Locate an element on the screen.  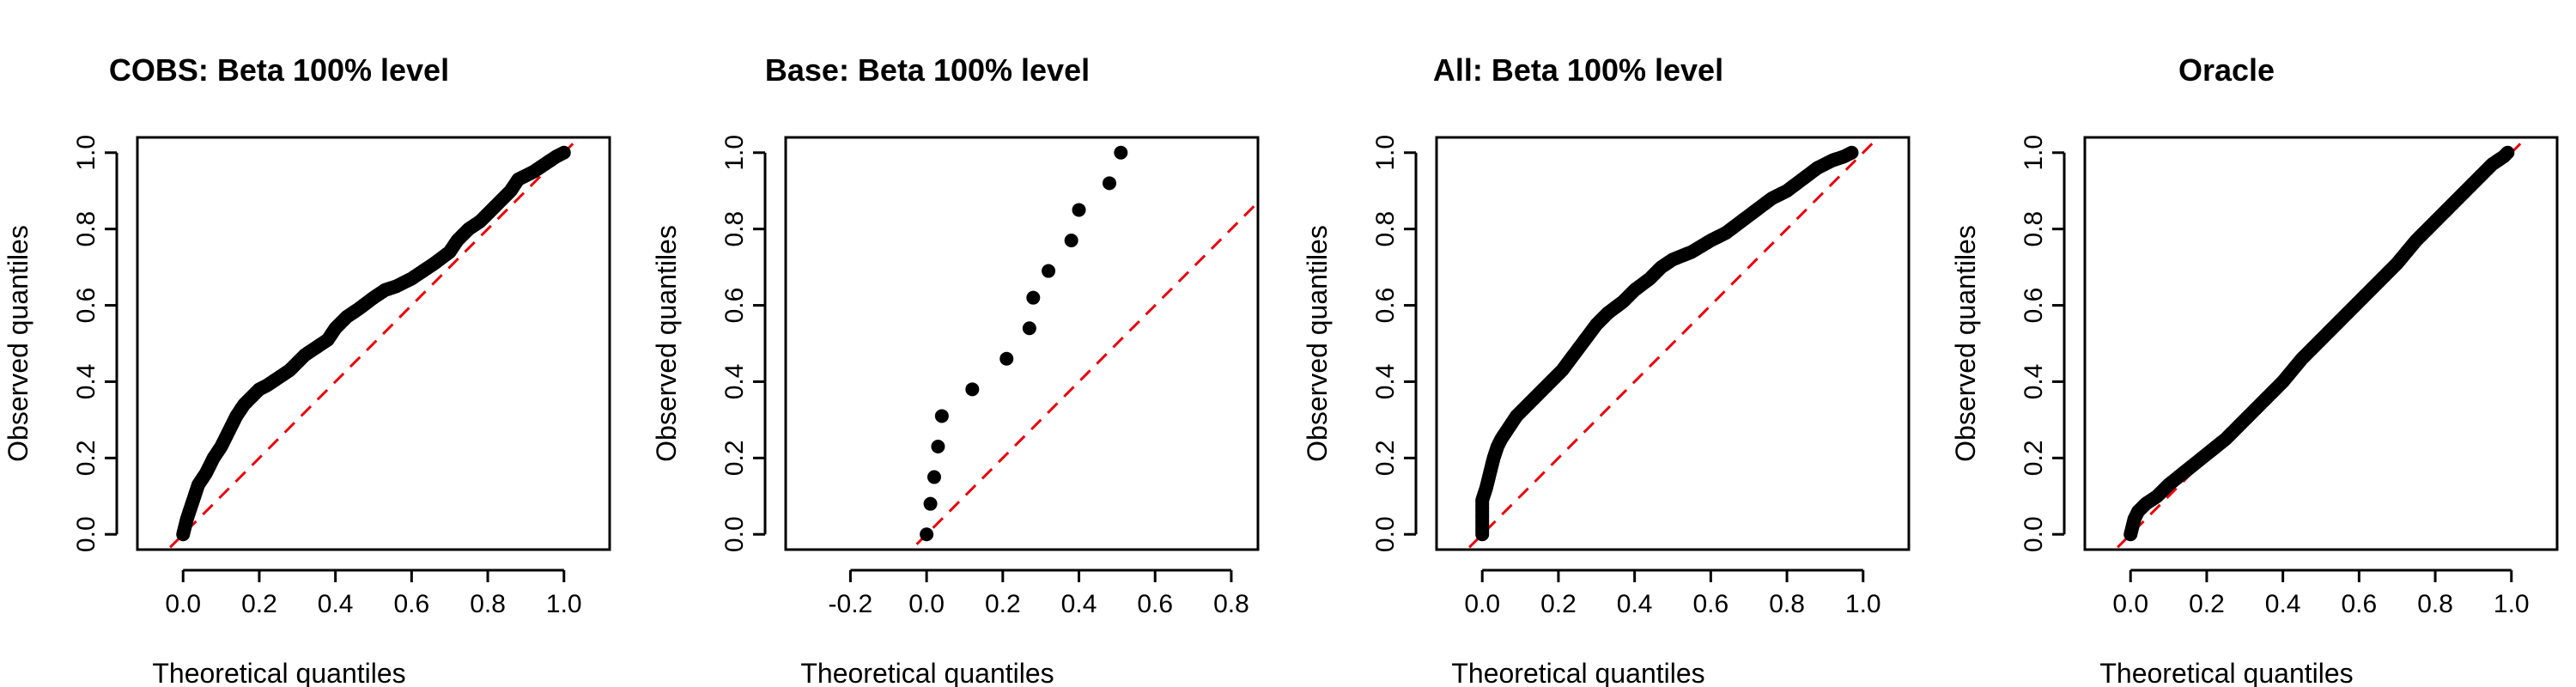
chart-title: Base: Beta 100% level is located at coordinates (928, 70).